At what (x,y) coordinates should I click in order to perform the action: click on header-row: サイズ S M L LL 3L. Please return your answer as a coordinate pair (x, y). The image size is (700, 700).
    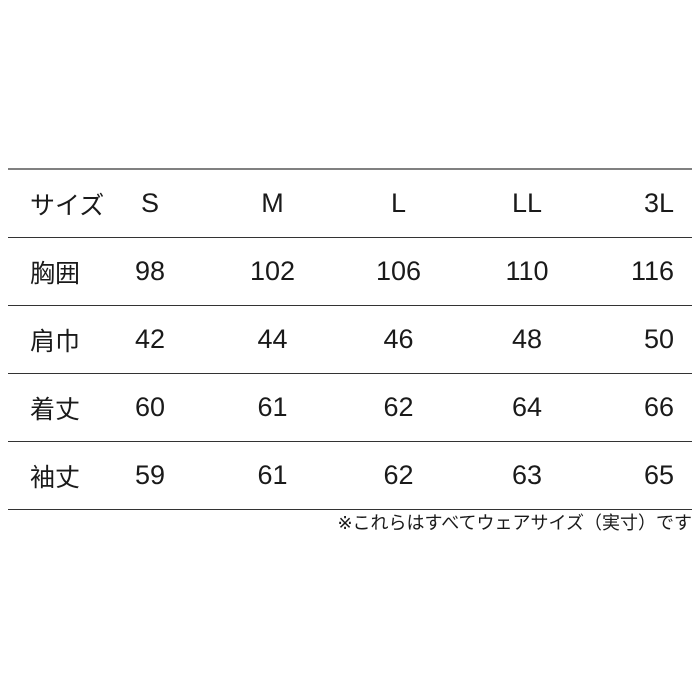
    Looking at the image, I should click on (350, 203).